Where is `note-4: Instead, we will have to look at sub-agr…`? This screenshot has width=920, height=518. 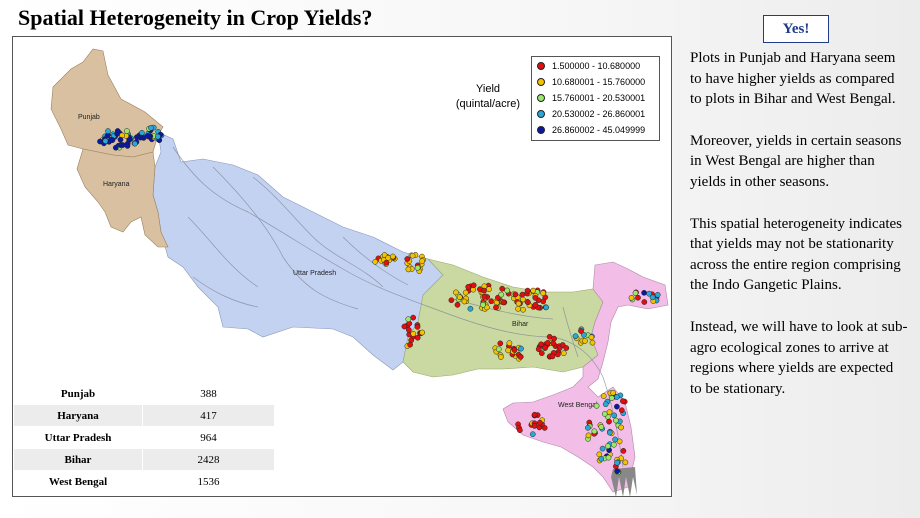 note-4: Instead, we will have to look at sub-agr… is located at coordinates (799, 357).